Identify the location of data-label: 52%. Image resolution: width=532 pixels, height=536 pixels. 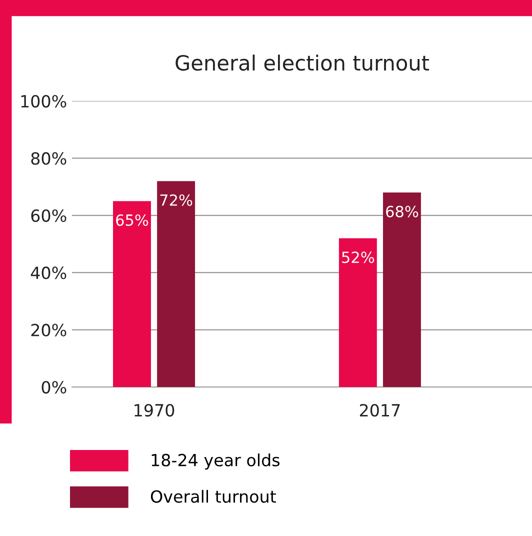
(358, 258).